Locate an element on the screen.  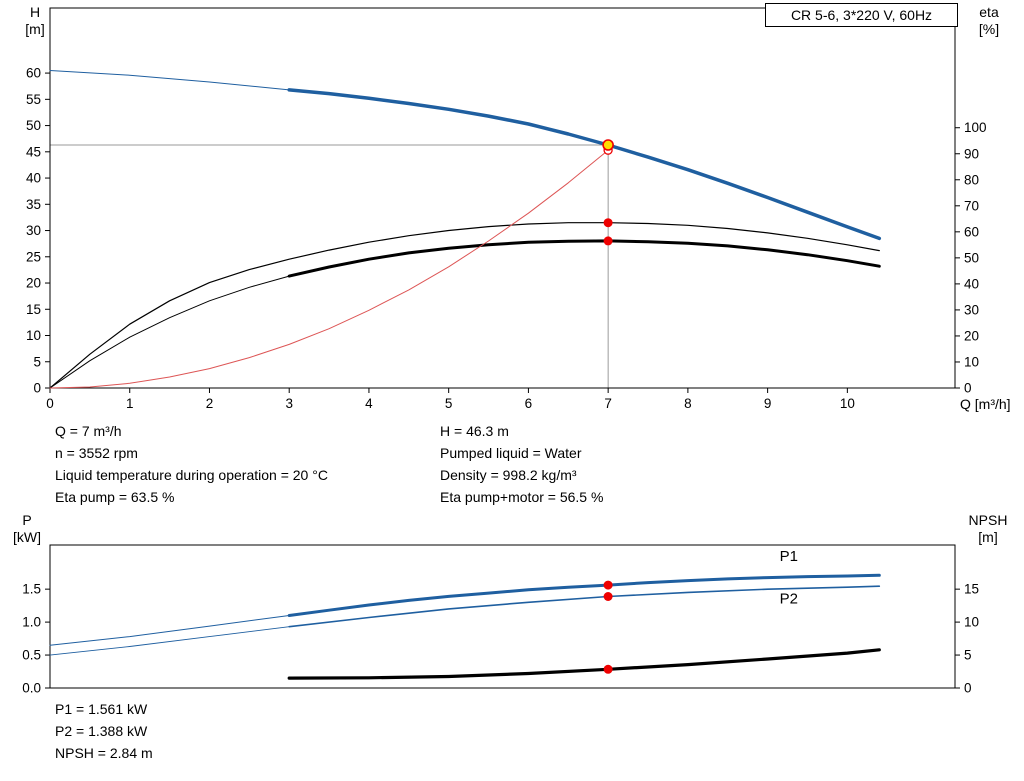
h-axis-name: H is located at coordinates (35, 12).